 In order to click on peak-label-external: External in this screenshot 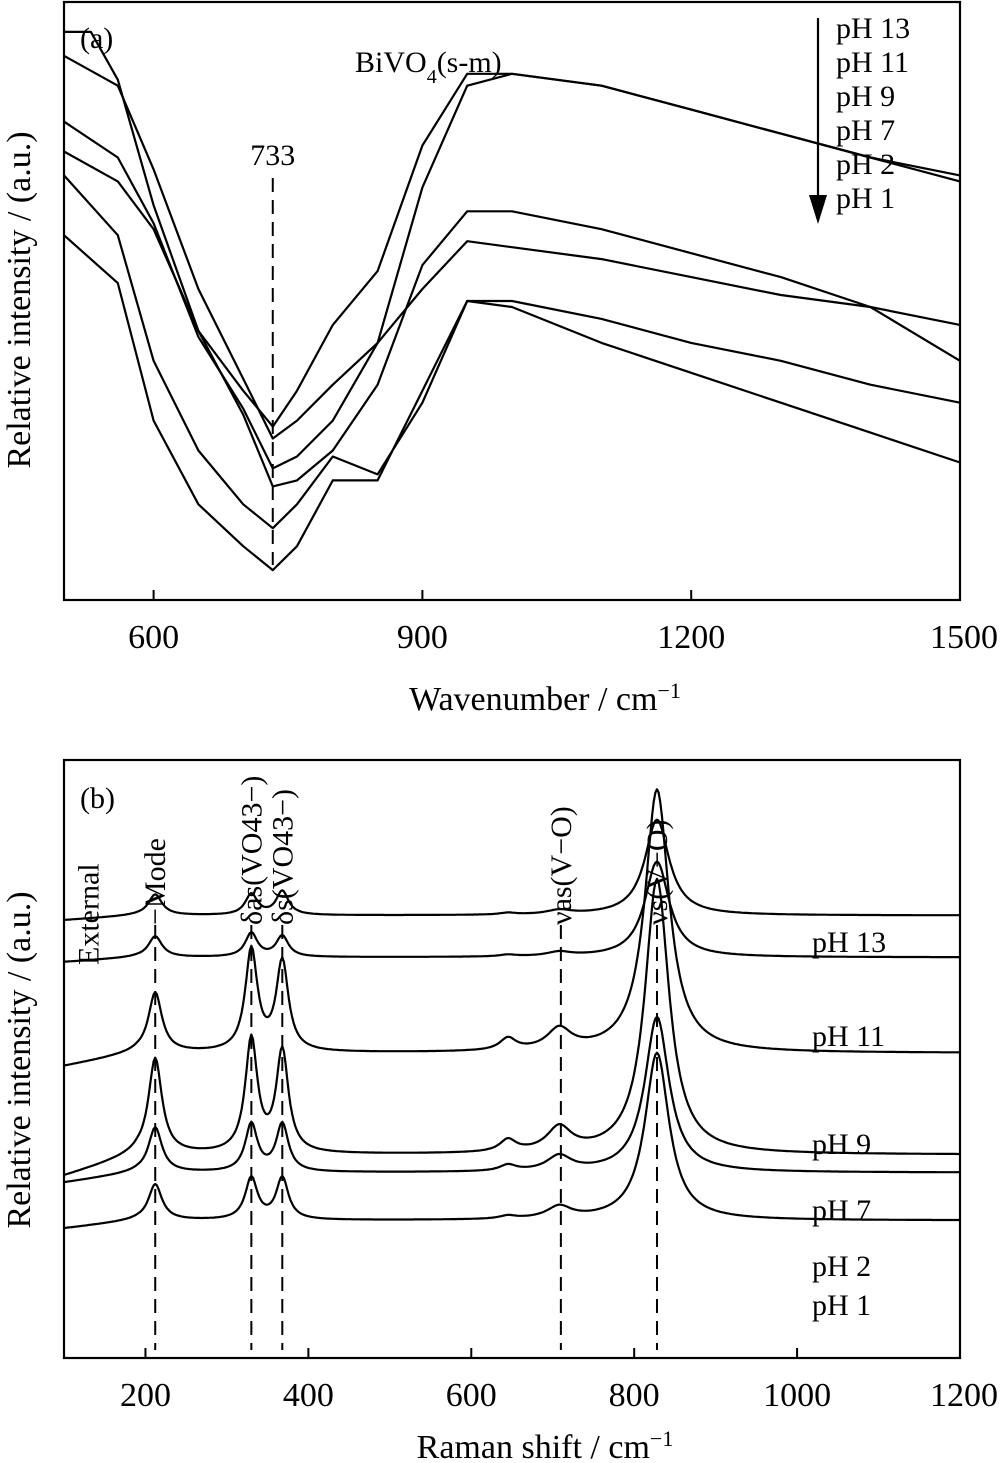, I will do `click(88, 914)`.